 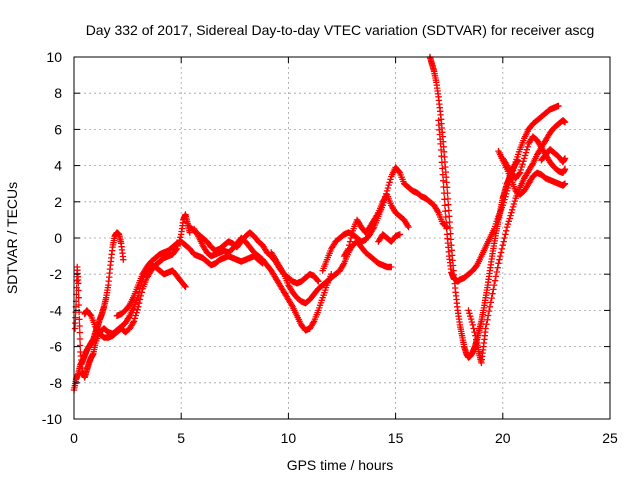 What do you see at coordinates (58, 93) in the screenshot?
I see `y-tick-label: 8` at bounding box center [58, 93].